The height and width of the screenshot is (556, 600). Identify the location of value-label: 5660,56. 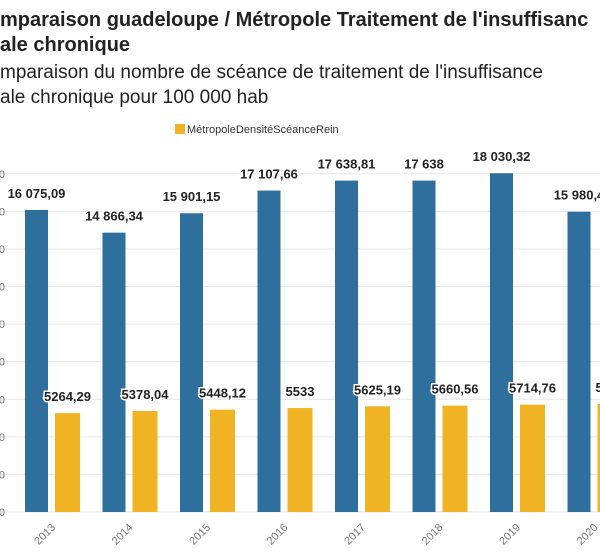
(455, 389).